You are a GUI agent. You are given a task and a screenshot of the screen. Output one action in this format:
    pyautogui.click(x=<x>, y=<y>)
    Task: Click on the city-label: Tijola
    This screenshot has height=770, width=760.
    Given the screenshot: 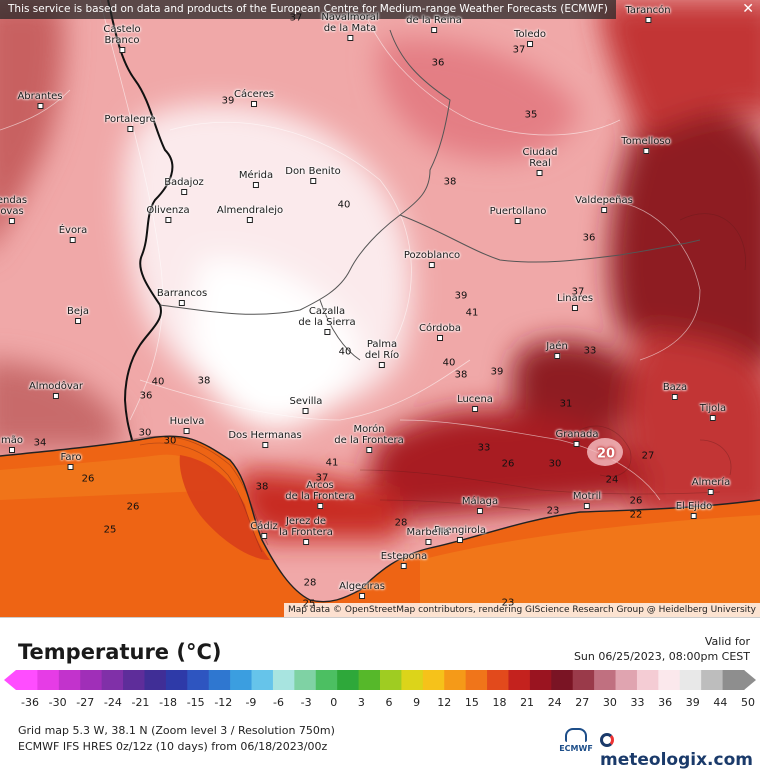 What is the action you would take?
    pyautogui.click(x=713, y=412)
    